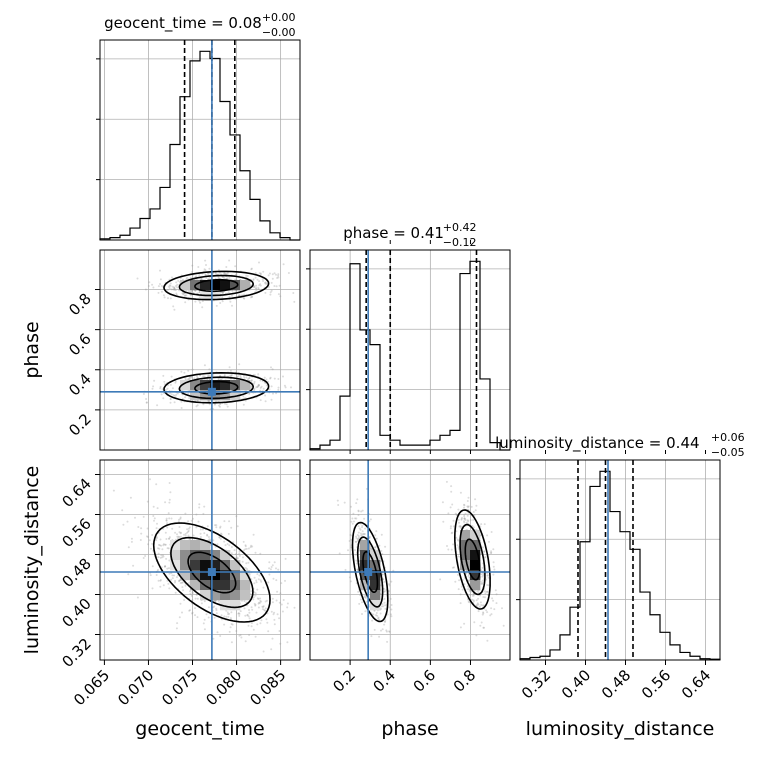 This screenshot has width=760, height=760. What do you see at coordinates (393, 233) in the screenshot?
I see `title-phase: phase = 0.41` at bounding box center [393, 233].